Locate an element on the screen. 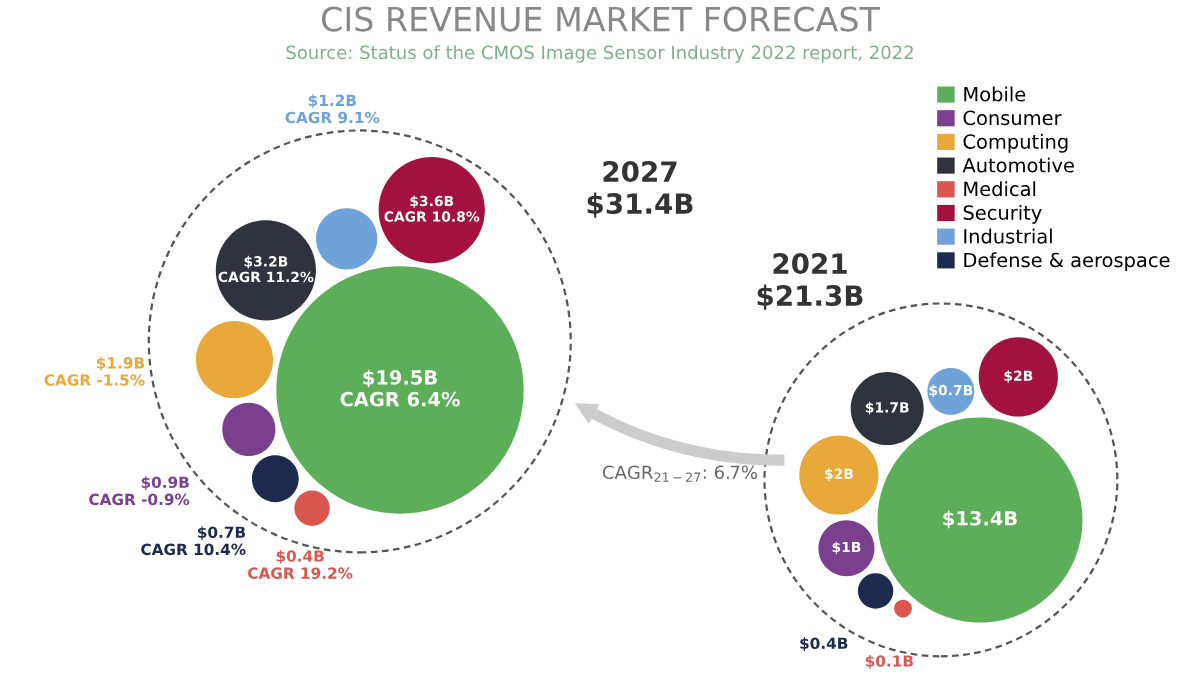 The image size is (1200, 690). data-label: $13.4B is located at coordinates (980, 519).